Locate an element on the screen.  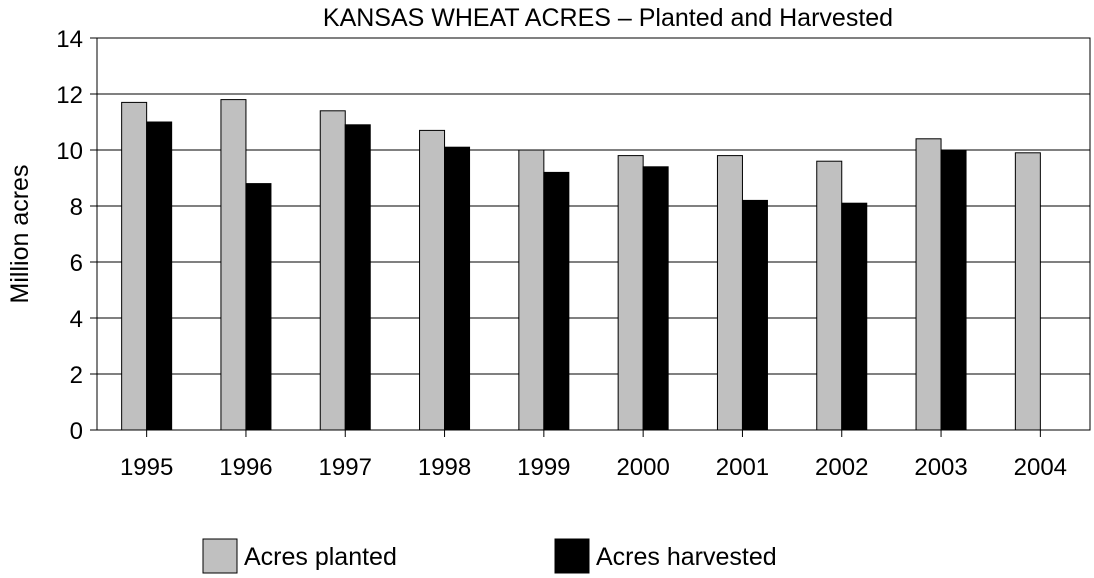
x-tick-label: 1999 is located at coordinates (543, 467).